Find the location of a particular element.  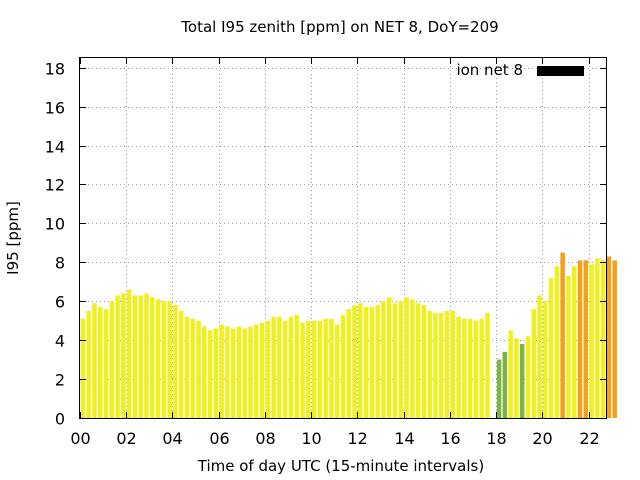

y-tick-label: 2 is located at coordinates (60, 380).